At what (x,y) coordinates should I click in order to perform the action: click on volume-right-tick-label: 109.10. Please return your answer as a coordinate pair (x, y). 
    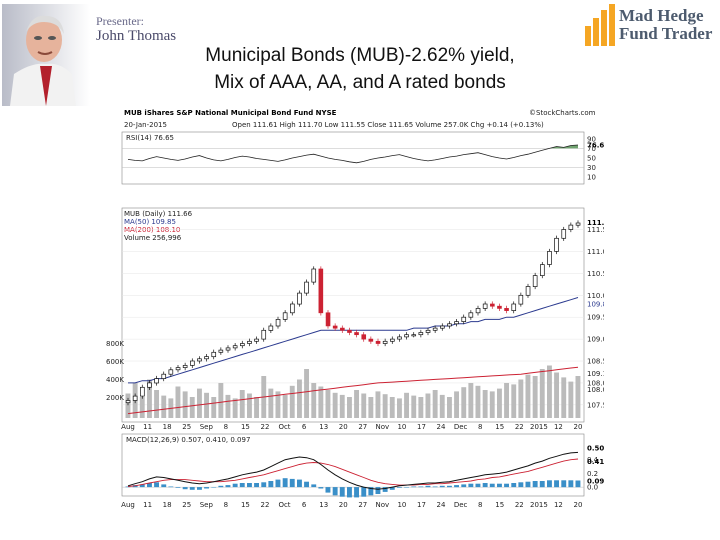
    Looking at the image, I should click on (595, 374).